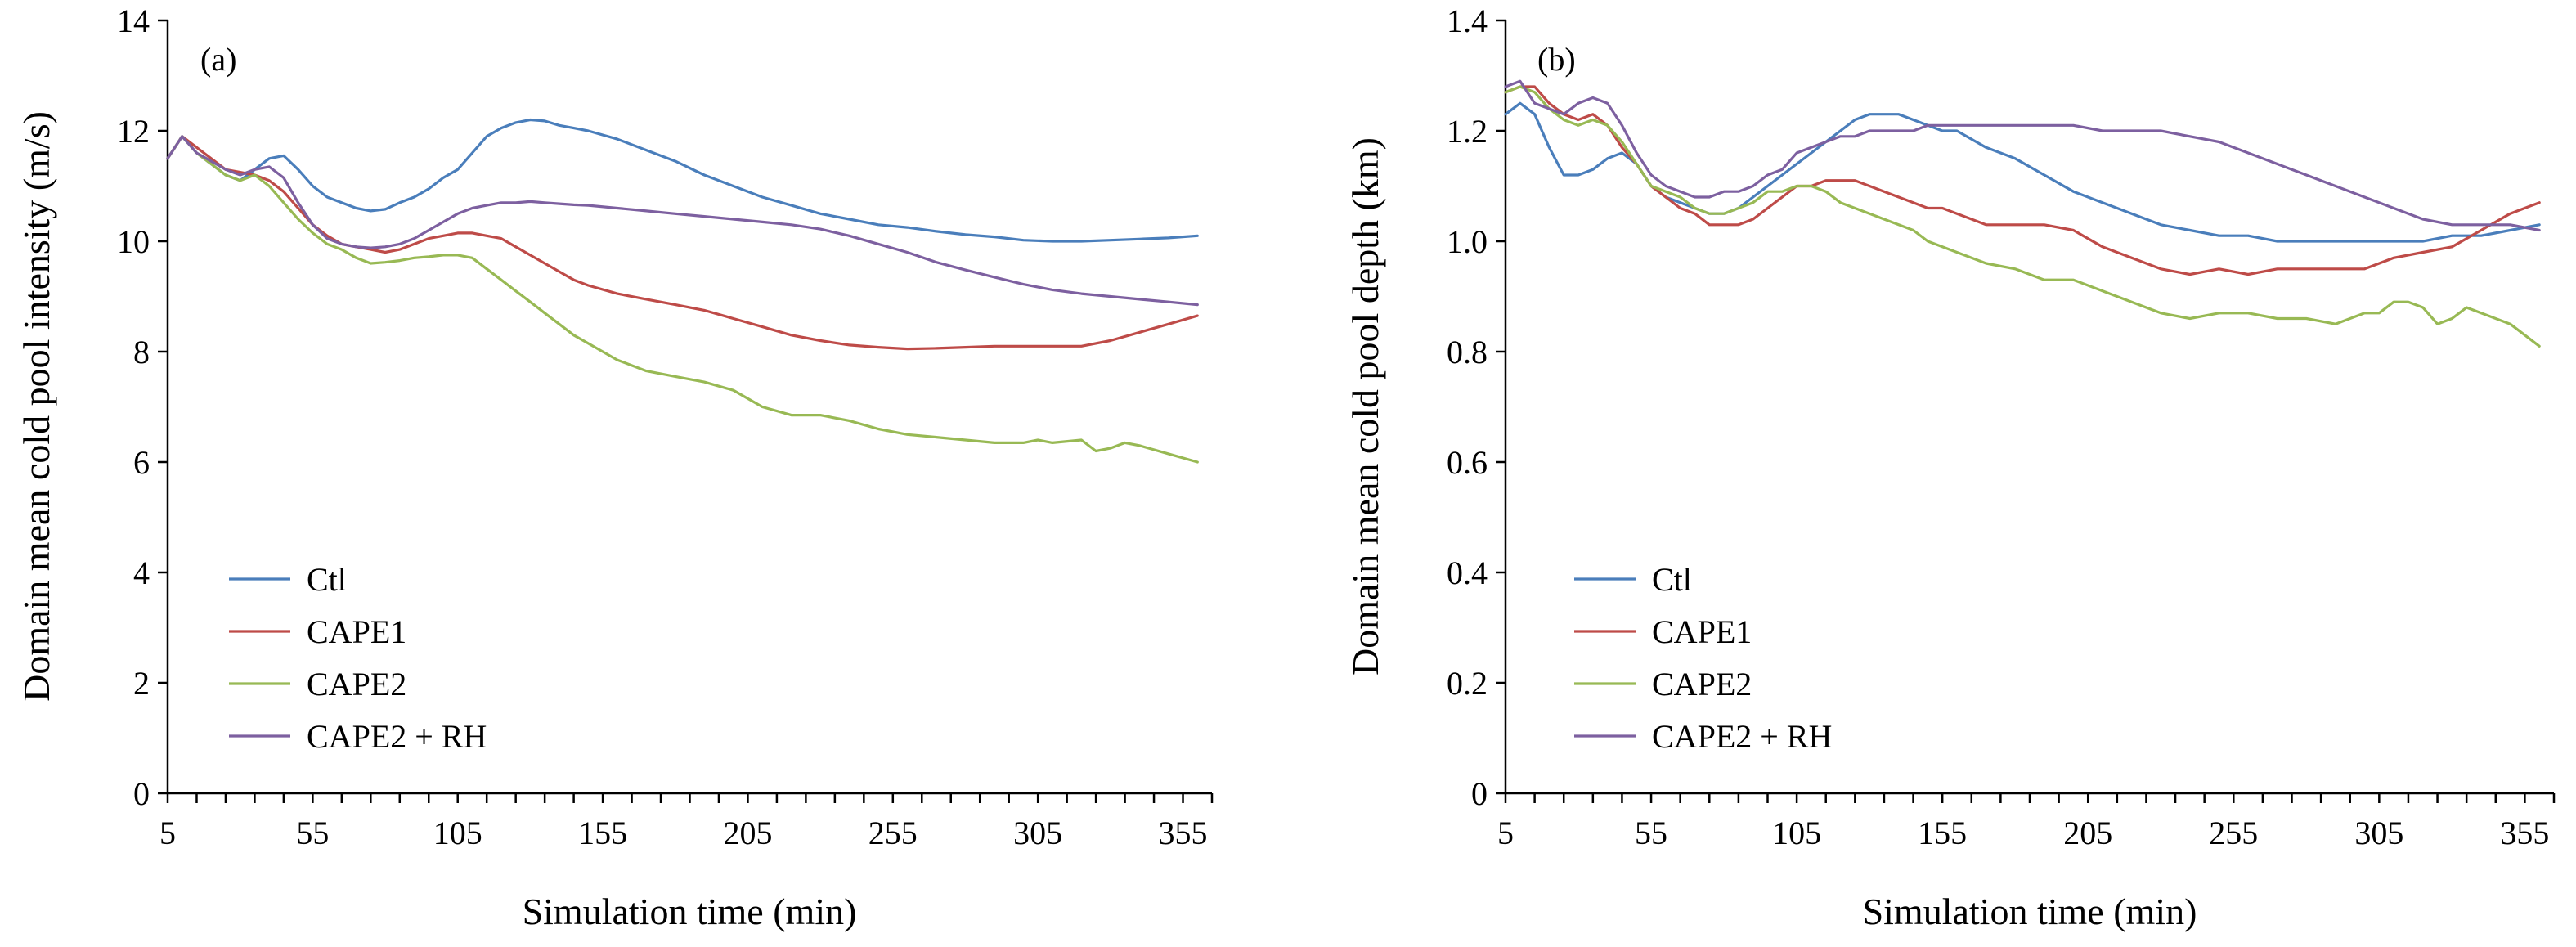 The image size is (2576, 947). What do you see at coordinates (1468, 683) in the screenshot?
I see `panel-b-y-tick-label: 0.2` at bounding box center [1468, 683].